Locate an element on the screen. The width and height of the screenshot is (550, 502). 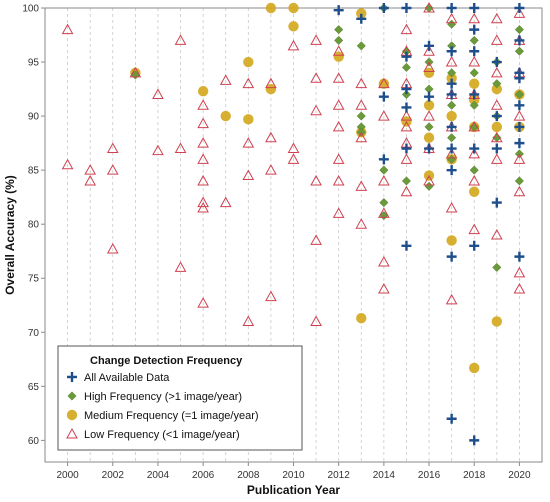
y-tick-label: 80 is located at coordinates (34, 225).